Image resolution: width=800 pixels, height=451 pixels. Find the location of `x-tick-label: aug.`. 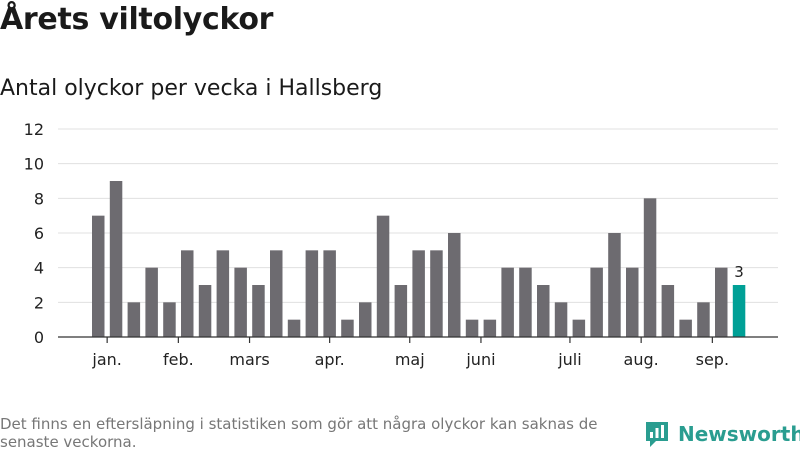

x-tick-label: aug. is located at coordinates (641, 359).